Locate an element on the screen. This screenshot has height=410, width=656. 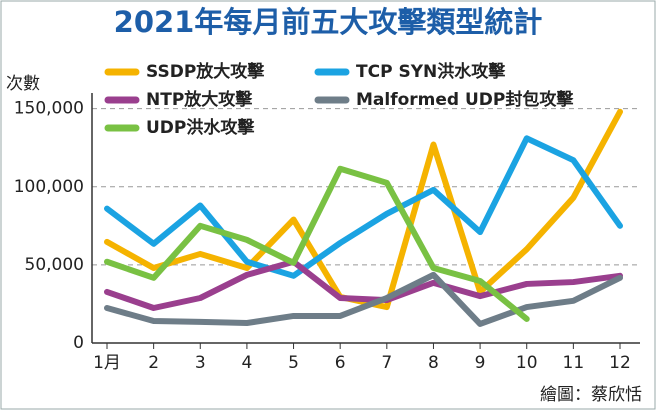
credit: 繪圖：蔡欣恬 is located at coordinates (591, 395).